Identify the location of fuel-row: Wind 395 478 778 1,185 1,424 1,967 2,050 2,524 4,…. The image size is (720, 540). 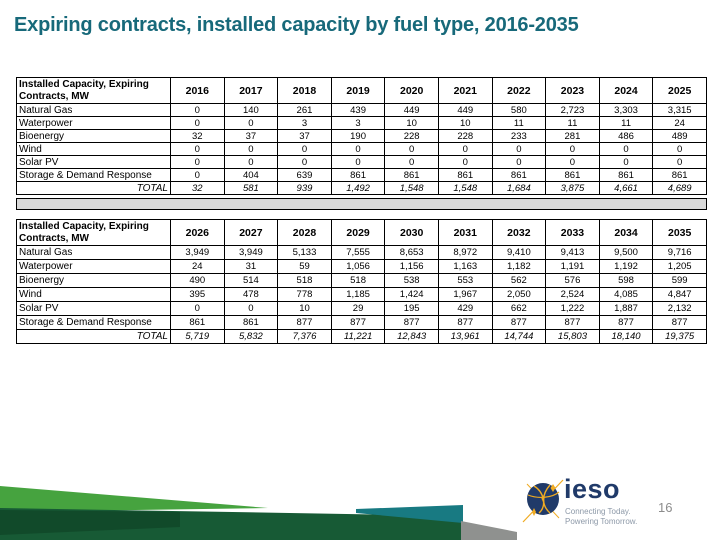
(361, 294).